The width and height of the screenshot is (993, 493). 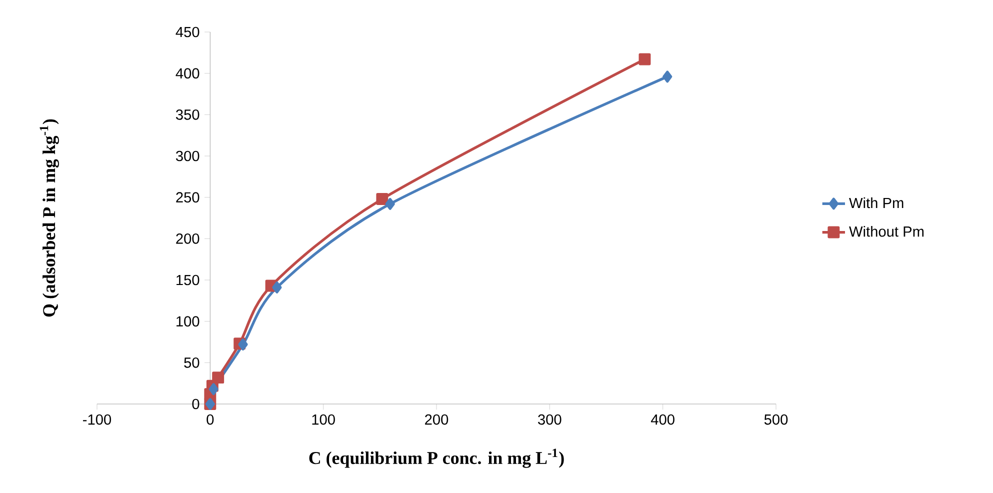 What do you see at coordinates (436, 458) in the screenshot?
I see `x-axis-title: C (equilibrium P conc. in mg L$^{-1}$)` at bounding box center [436, 458].